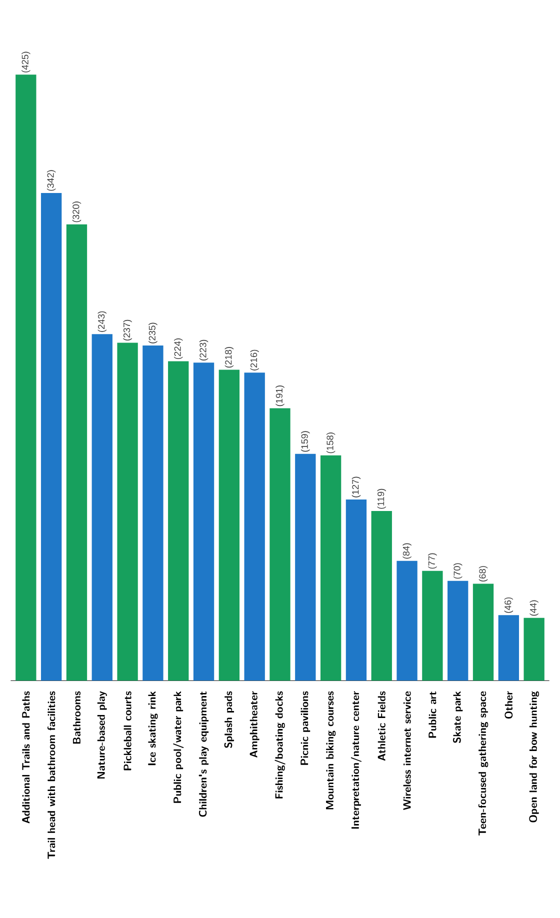 The image size is (560, 918). I want to click on data-label: (46), so click(509, 605).